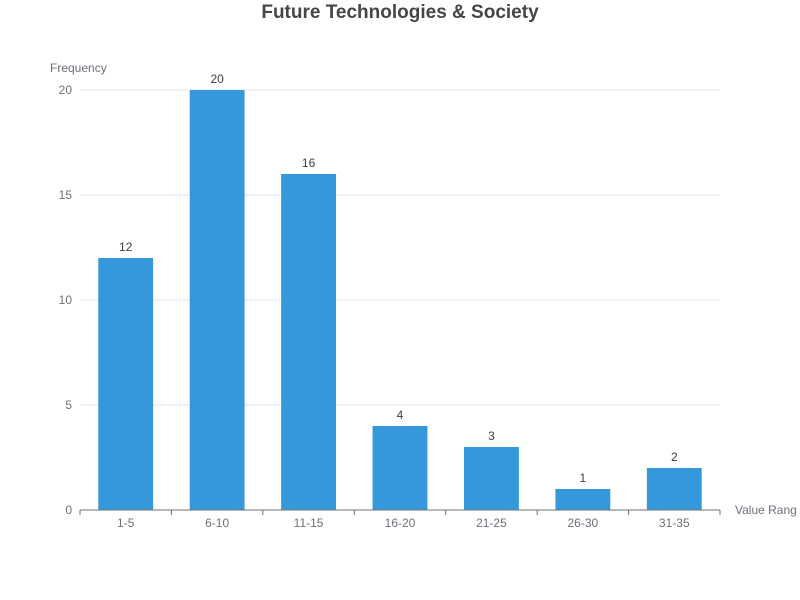 This screenshot has width=800, height=600. Describe the element at coordinates (66, 90) in the screenshot. I see `y-tick-label: 20` at that location.